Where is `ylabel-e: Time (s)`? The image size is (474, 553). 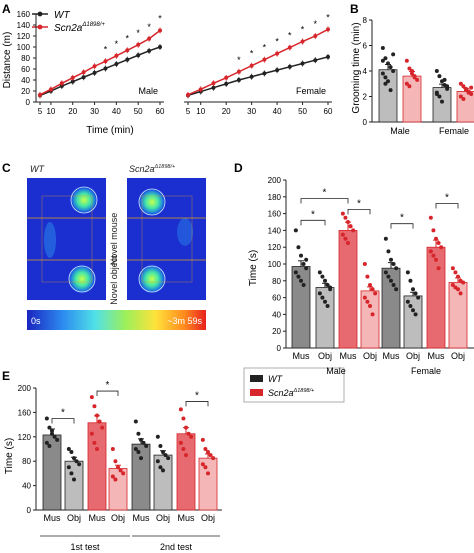
ylabel-e: Time (s) is located at coordinates (9, 456).